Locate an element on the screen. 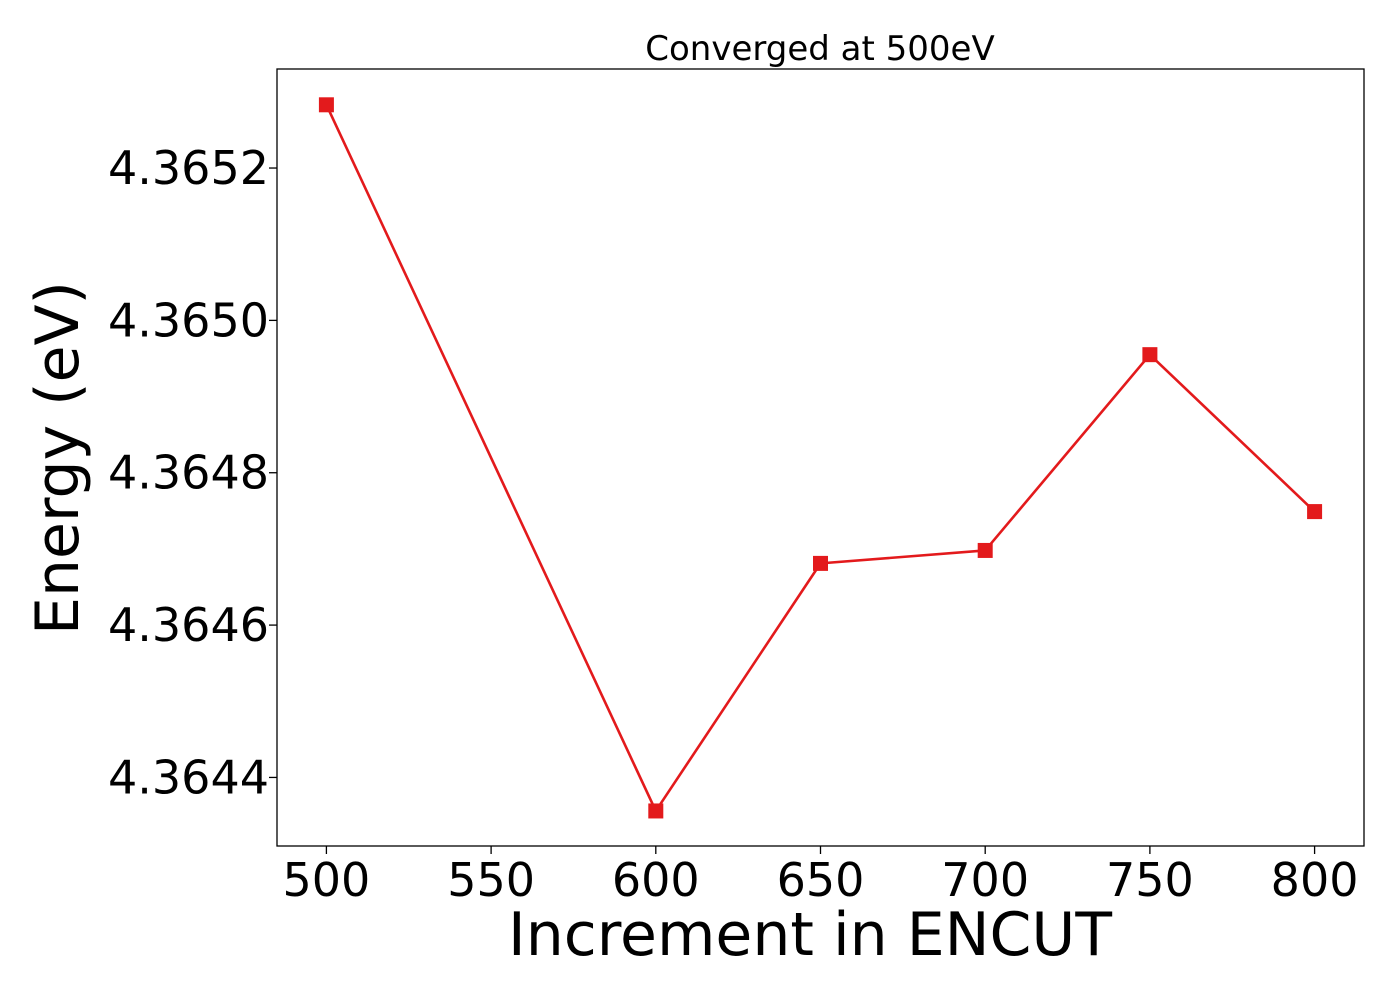 This screenshot has height=1000, width=1400. y-tick-label: 4.3646 is located at coordinates (188, 625).